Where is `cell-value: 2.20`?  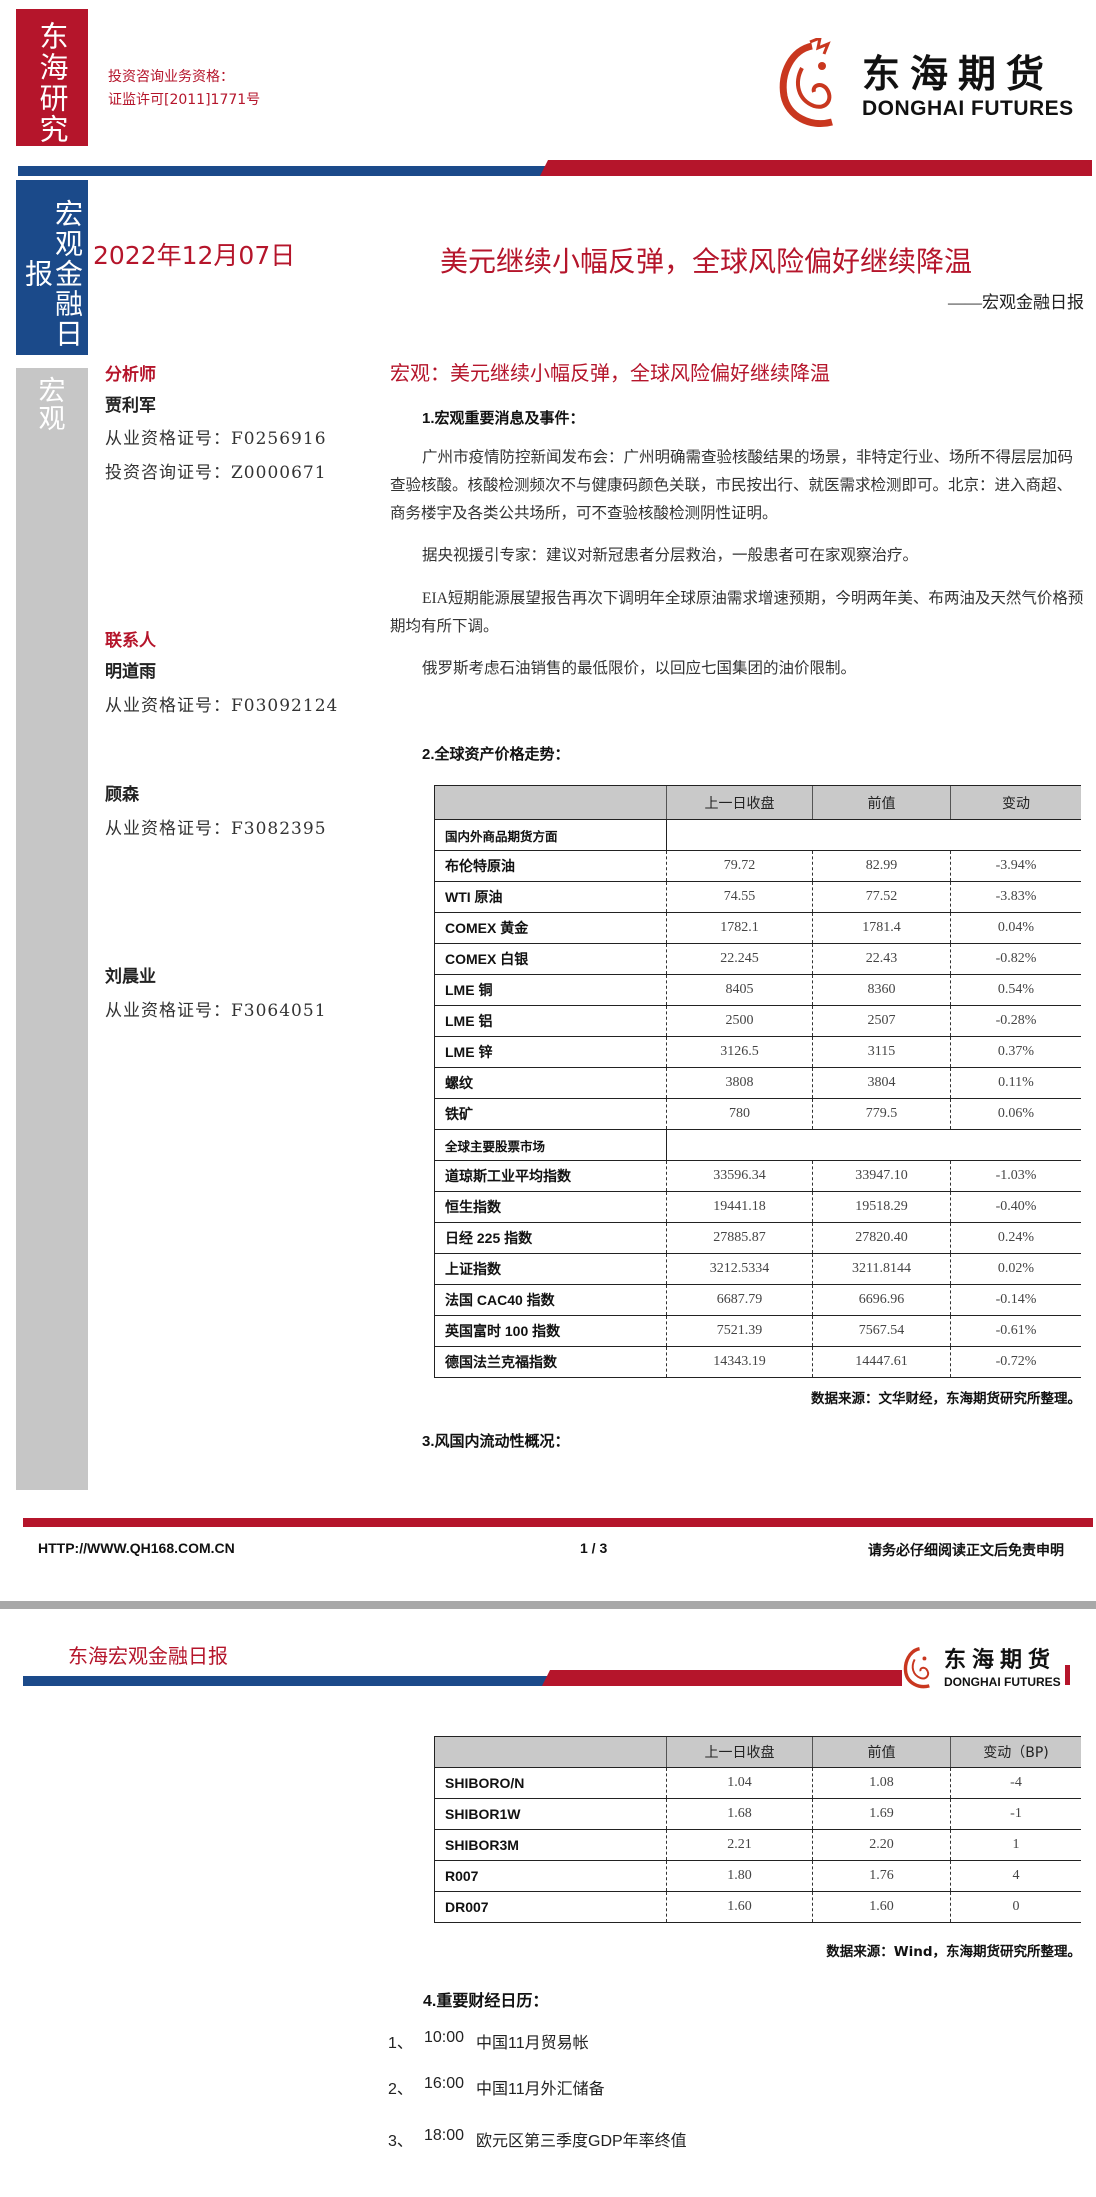
cell-value: 2.20 is located at coordinates (881, 1845).